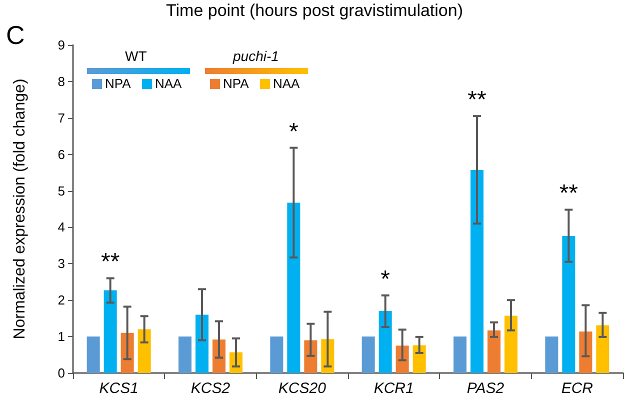  What do you see at coordinates (61, 190) in the screenshot?
I see `y-tick-label: 5` at bounding box center [61, 190].